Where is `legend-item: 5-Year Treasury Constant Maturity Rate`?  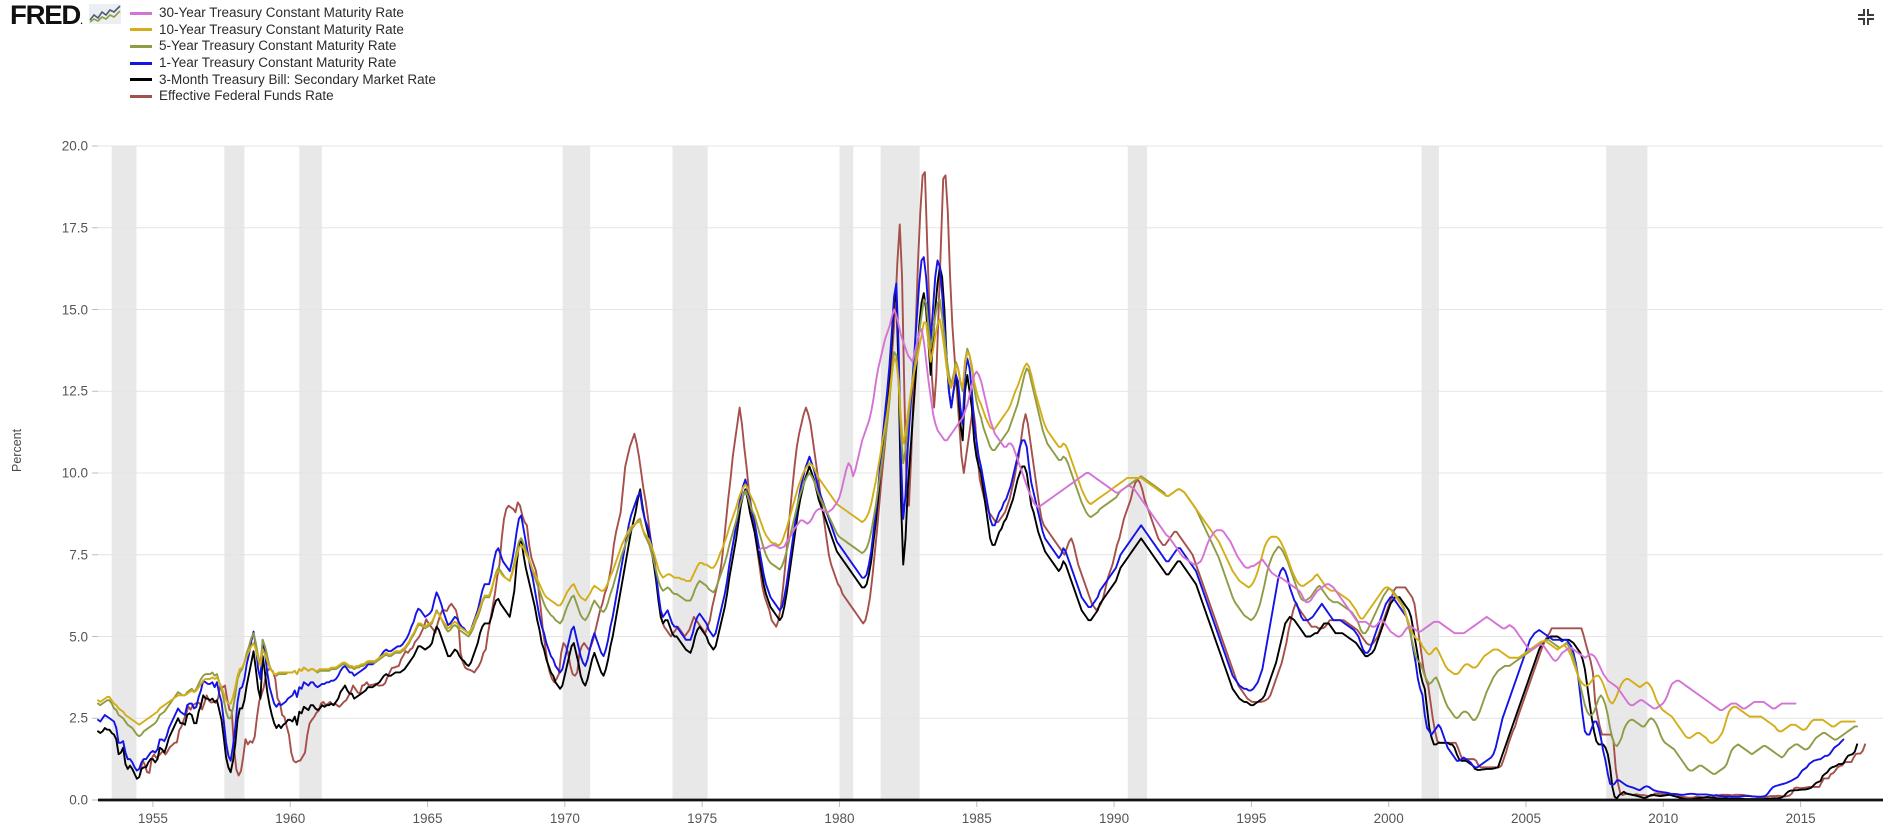
legend-item: 5-Year Treasury Constant Maturity Rate is located at coordinates (283, 46).